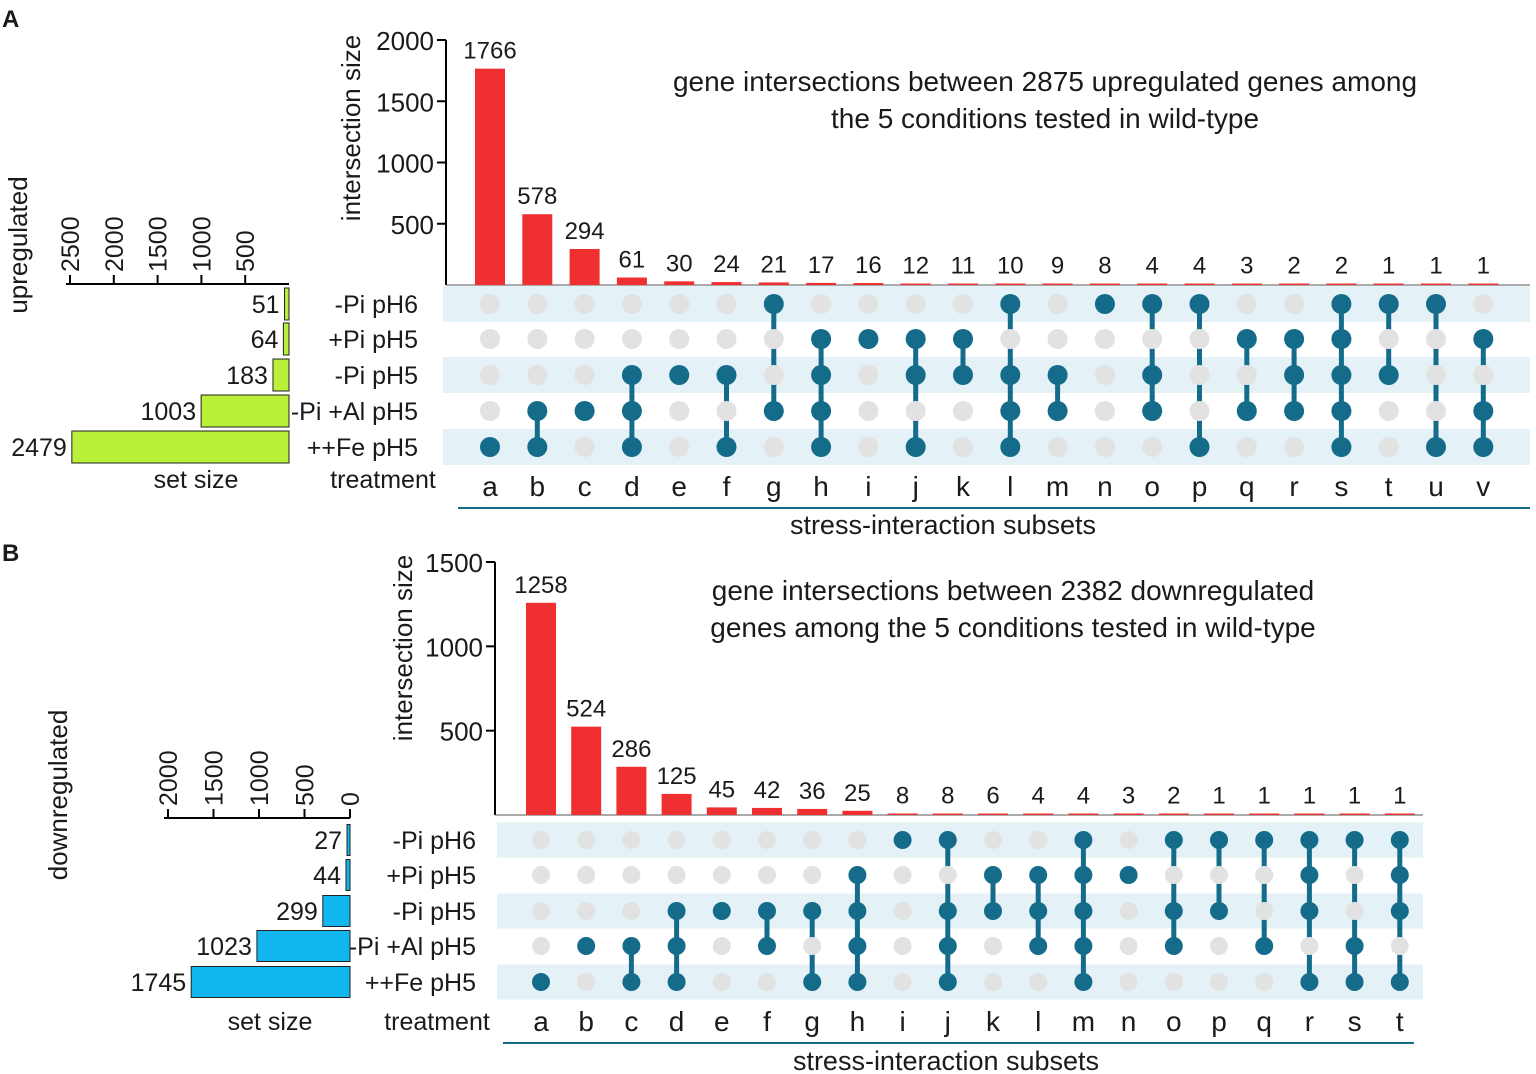 Image resolution: width=1536 pixels, height=1074 pixels. I want to click on bar-t, so click(1399, 814).